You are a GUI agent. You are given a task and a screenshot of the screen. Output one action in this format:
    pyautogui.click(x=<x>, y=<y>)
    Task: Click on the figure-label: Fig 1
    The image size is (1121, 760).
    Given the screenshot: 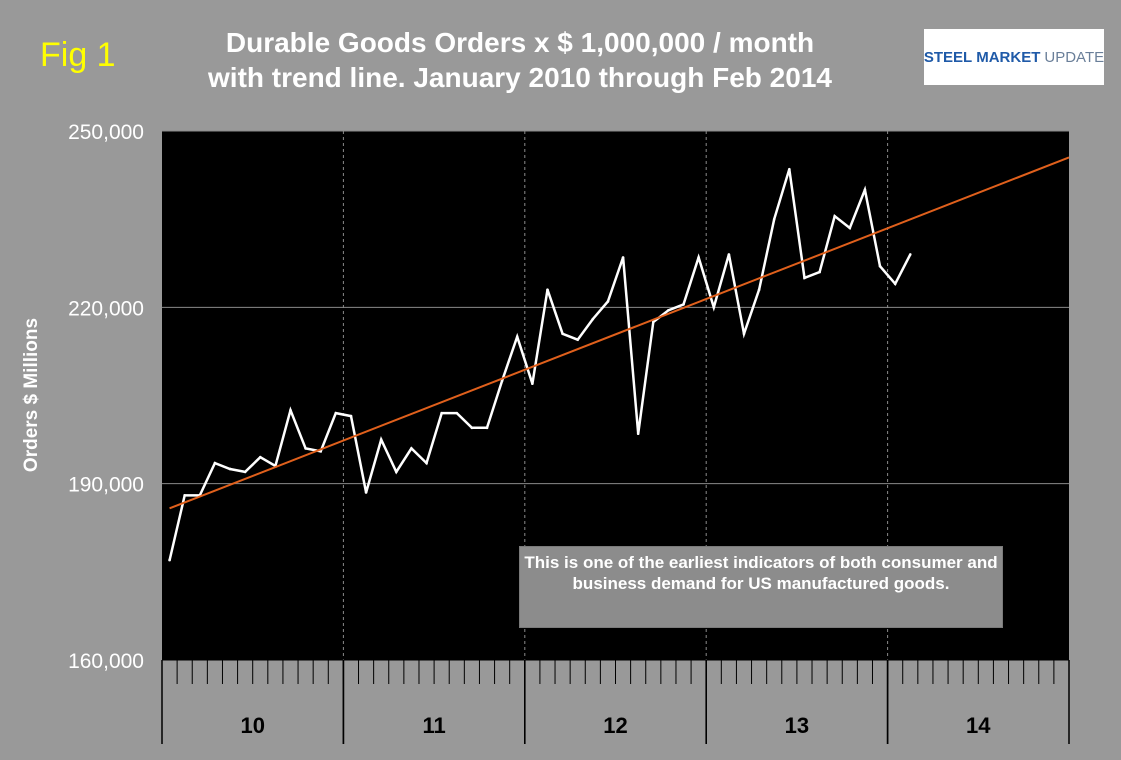 What is the action you would take?
    pyautogui.click(x=78, y=55)
    